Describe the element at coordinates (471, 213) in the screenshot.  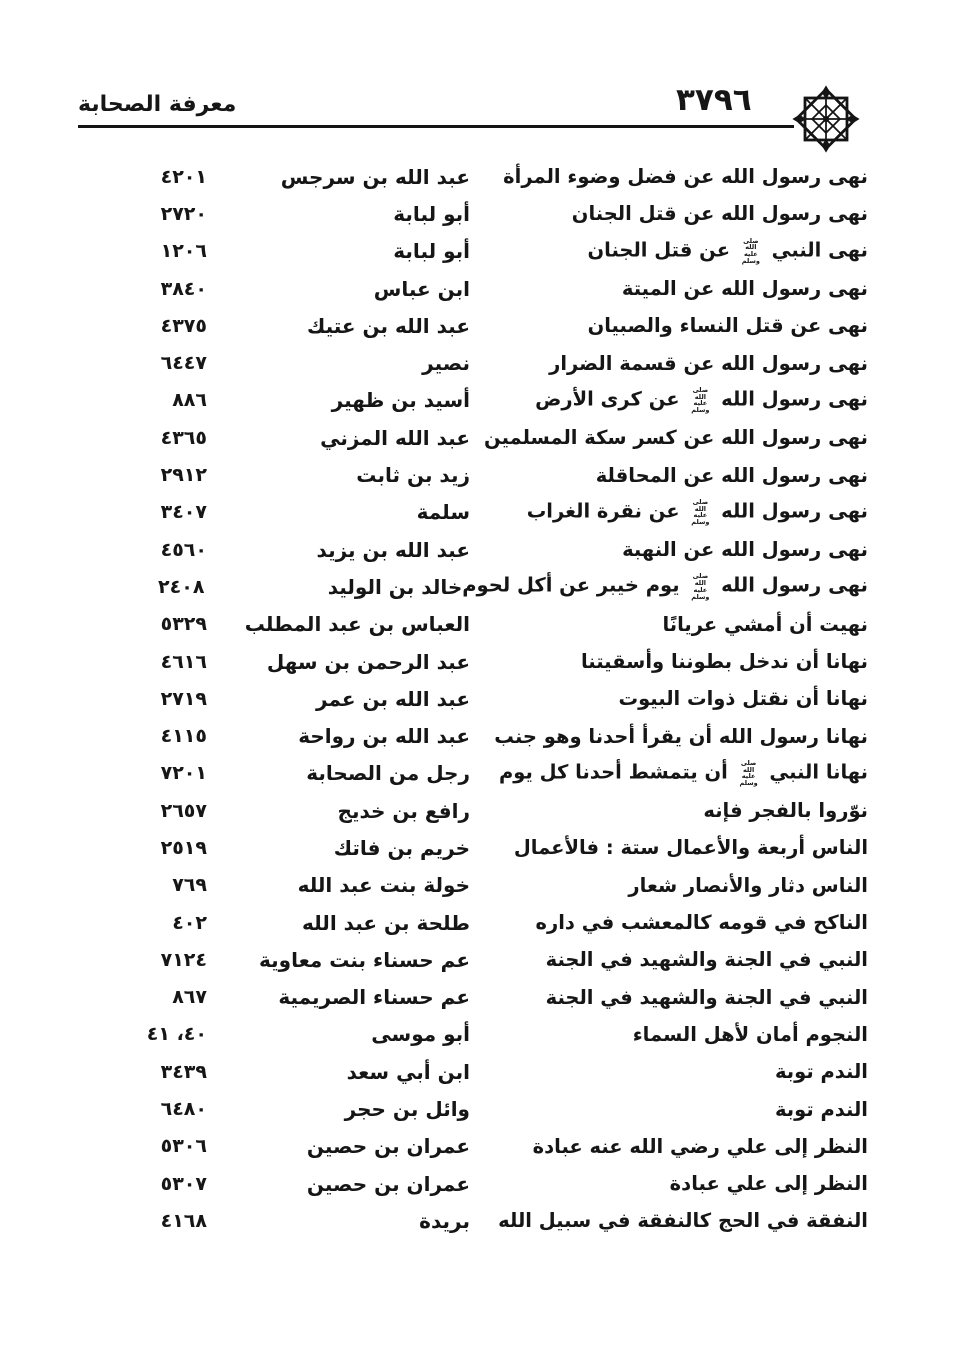
I see `index-row: نهى رسول الله عن قتل الجنان أبو لبابة ٢٧٢٠` at that location.